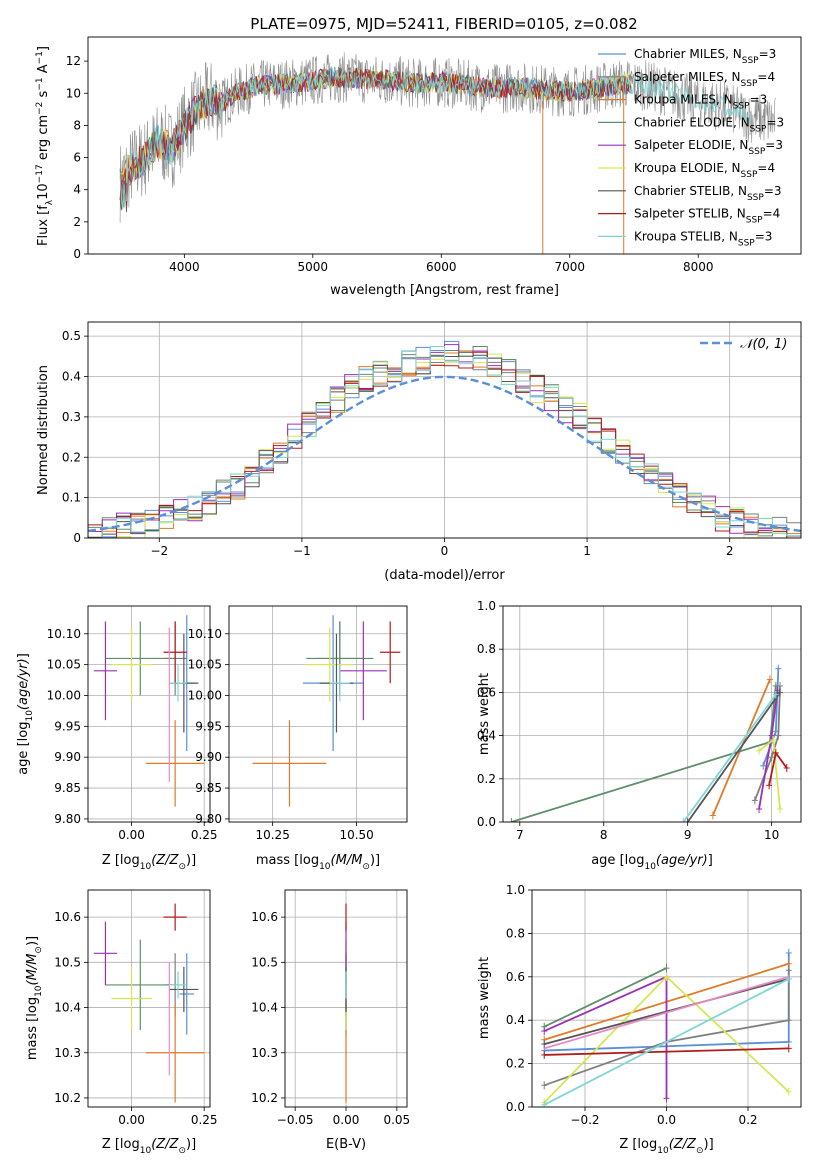 This screenshot has height=1170, width=819. Describe the element at coordinates (617, 860) in the screenshot. I see `label-part: age [log` at that location.